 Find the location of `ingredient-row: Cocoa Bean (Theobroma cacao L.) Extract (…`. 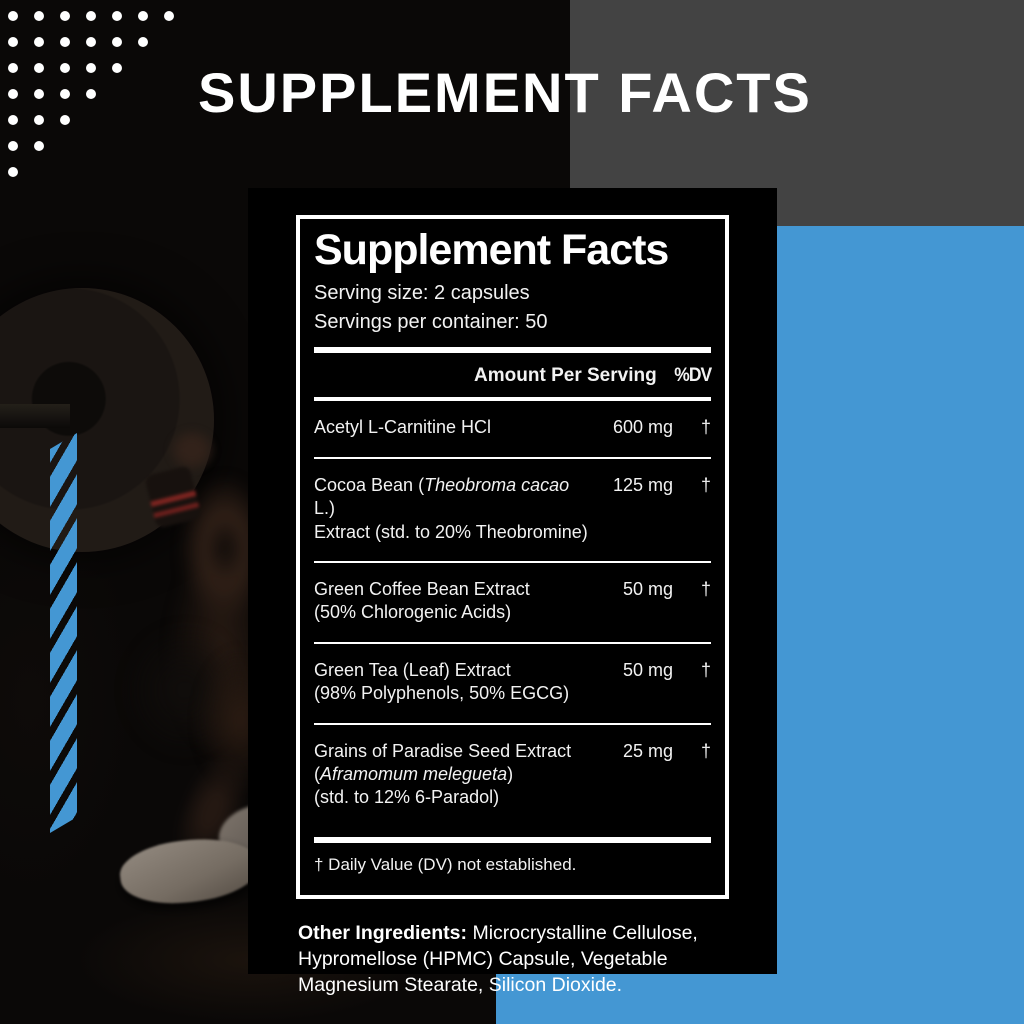

ingredient-row: Cocoa Bean (Theobroma cacao L.) Extract (… is located at coordinates (512, 508).